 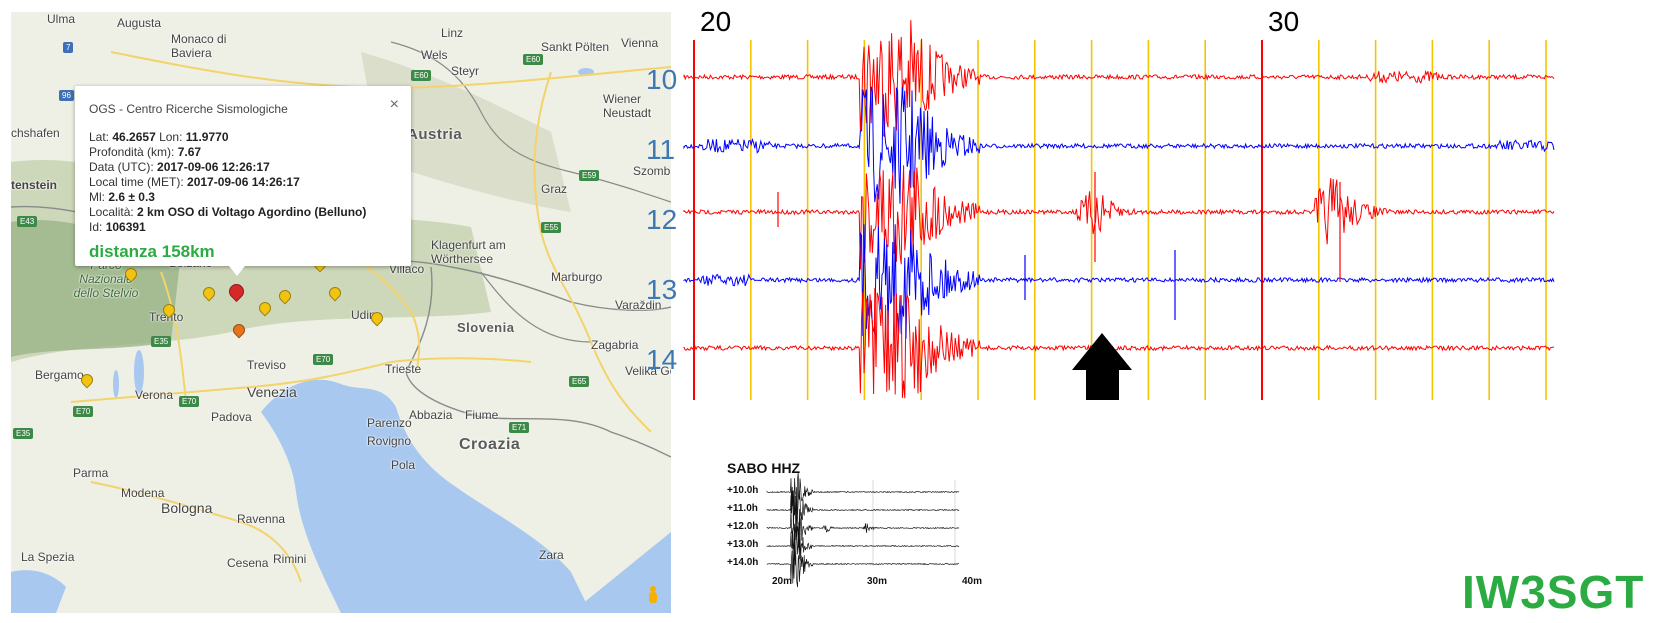 I want to click on popup-row: Data (UTC): 2017-09-06 12:26:17, so click(x=179, y=167).